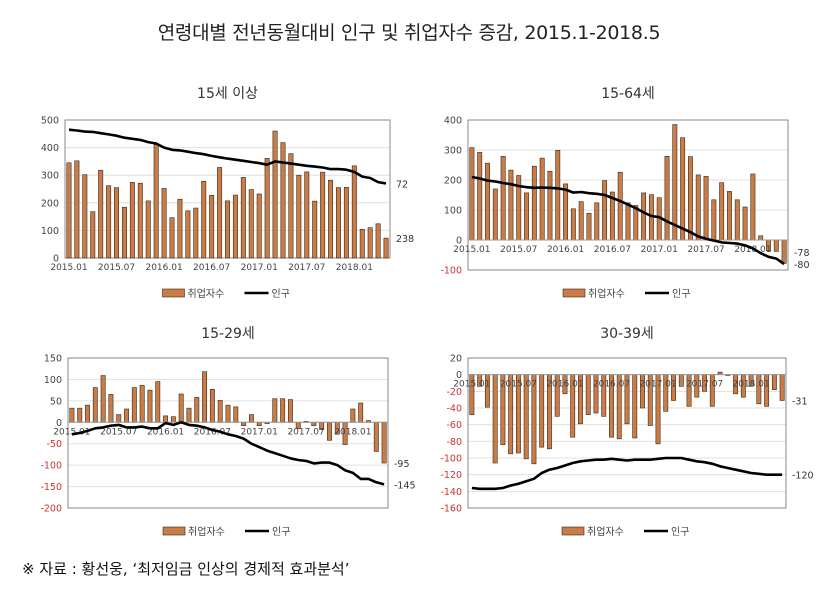  What do you see at coordinates (51, 466) in the screenshot?
I see `y-tick-label: -100` at bounding box center [51, 466].